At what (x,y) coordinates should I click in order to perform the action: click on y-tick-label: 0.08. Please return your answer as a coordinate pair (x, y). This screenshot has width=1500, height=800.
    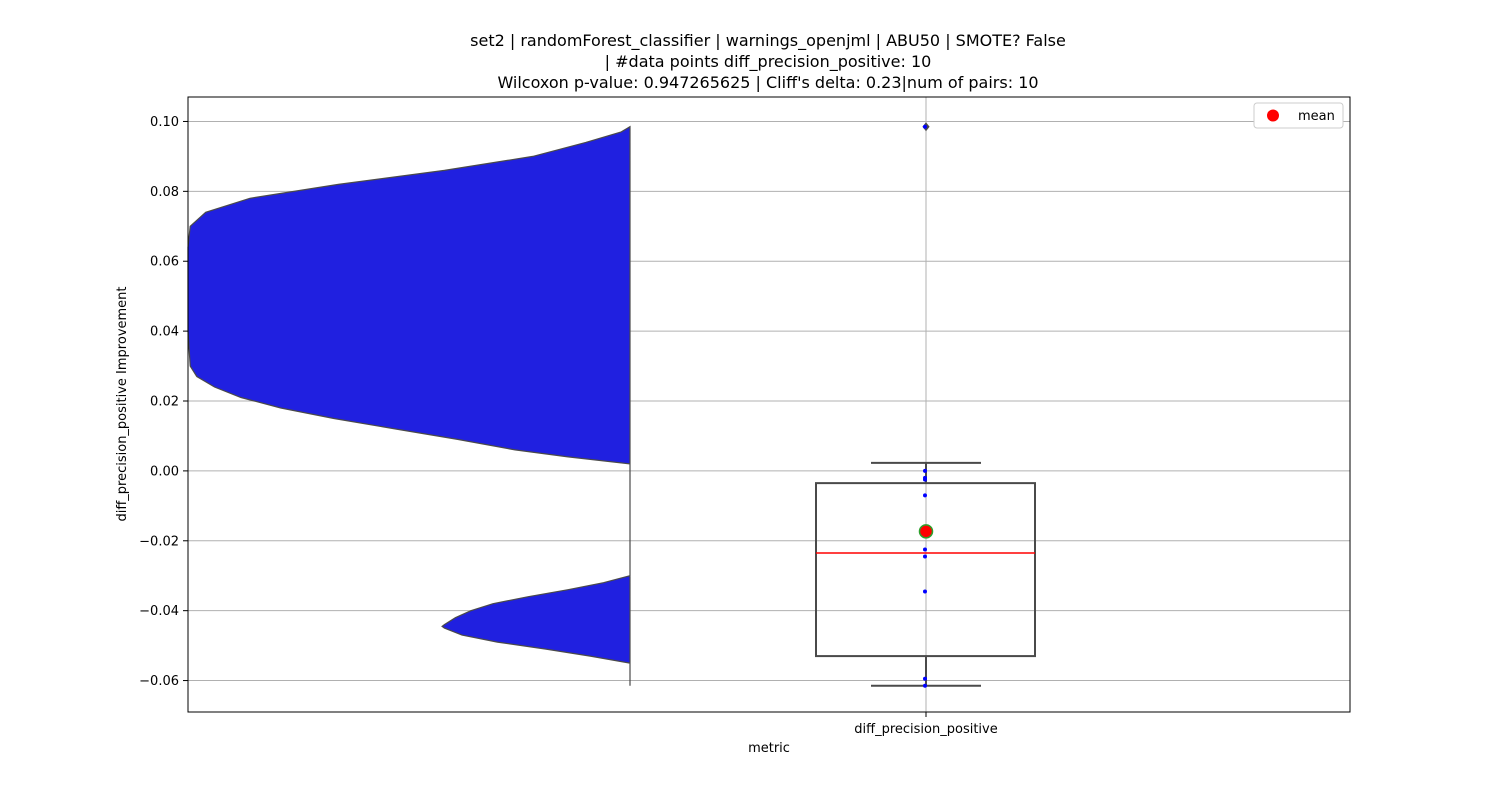
    Looking at the image, I should click on (164, 192).